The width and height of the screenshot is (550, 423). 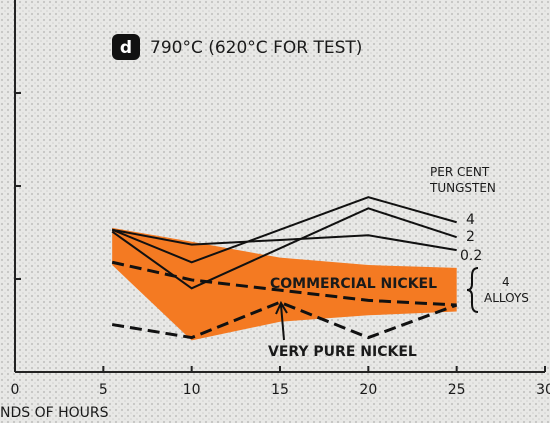 What do you see at coordinates (256, 48) in the screenshot?
I see `chart-title: 790°C (620°C FOR TEST)` at bounding box center [256, 48].